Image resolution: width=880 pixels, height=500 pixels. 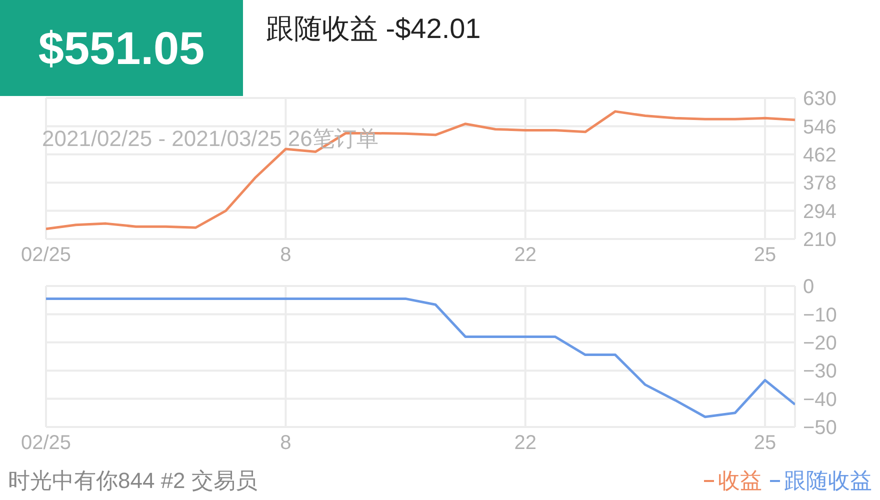 I want to click on y-tick-label: 462, so click(x=819, y=155).